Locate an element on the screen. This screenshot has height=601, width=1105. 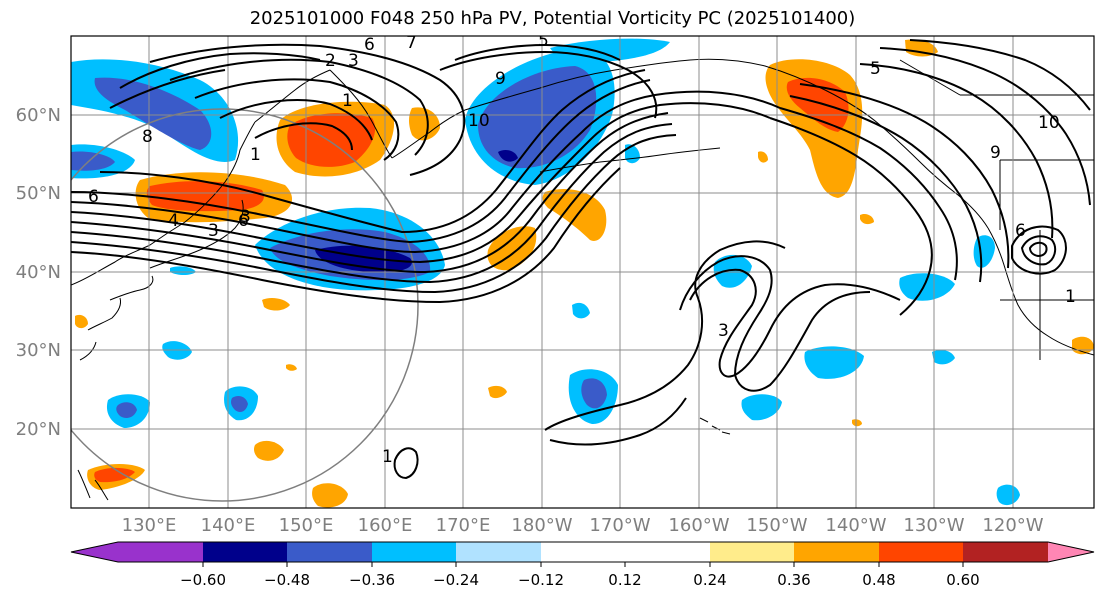
lat-label: 40°N is located at coordinates (38, 272).